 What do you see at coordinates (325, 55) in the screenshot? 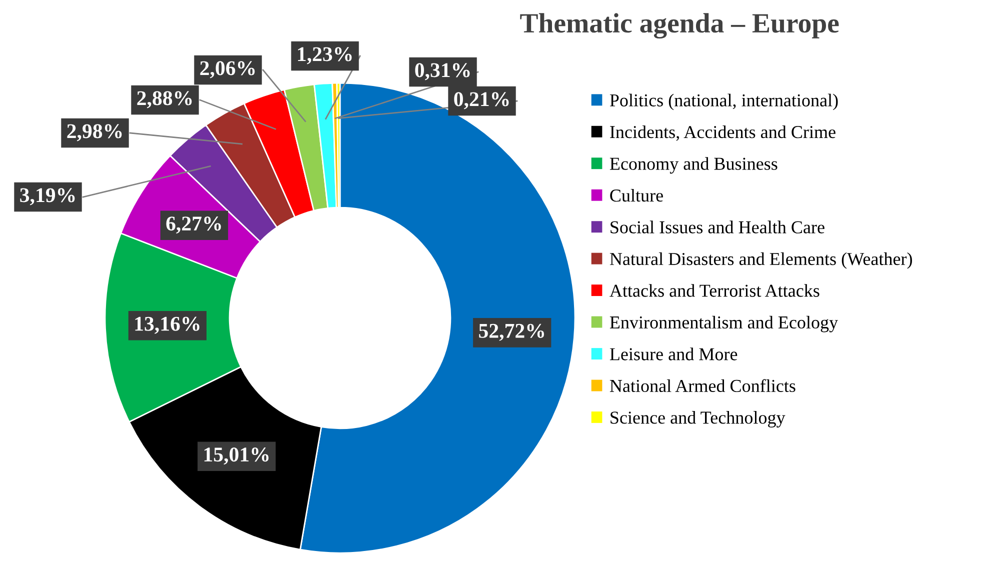
I see `data-label: 1,23%` at bounding box center [325, 55].